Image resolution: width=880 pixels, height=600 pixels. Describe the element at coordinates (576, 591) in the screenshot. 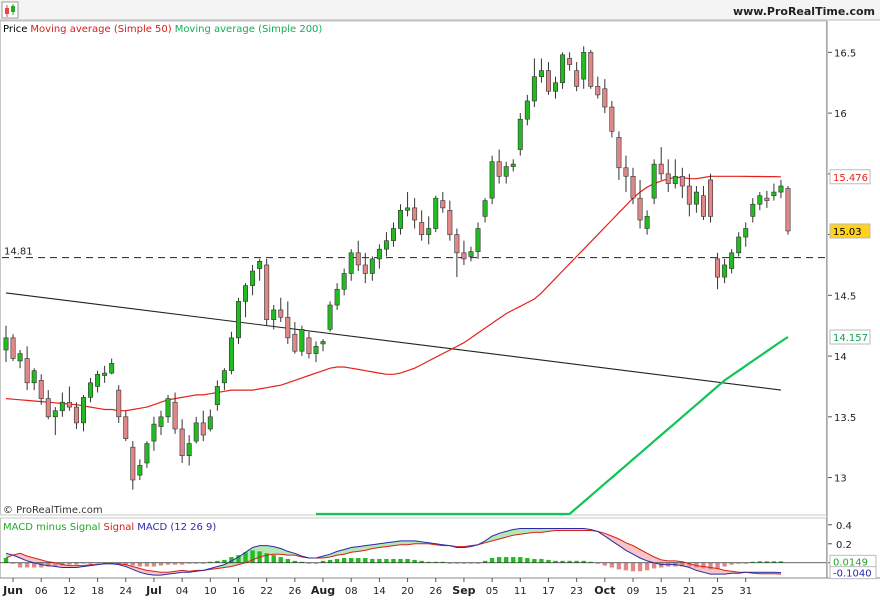

I see `x-tick-label: 23` at that location.